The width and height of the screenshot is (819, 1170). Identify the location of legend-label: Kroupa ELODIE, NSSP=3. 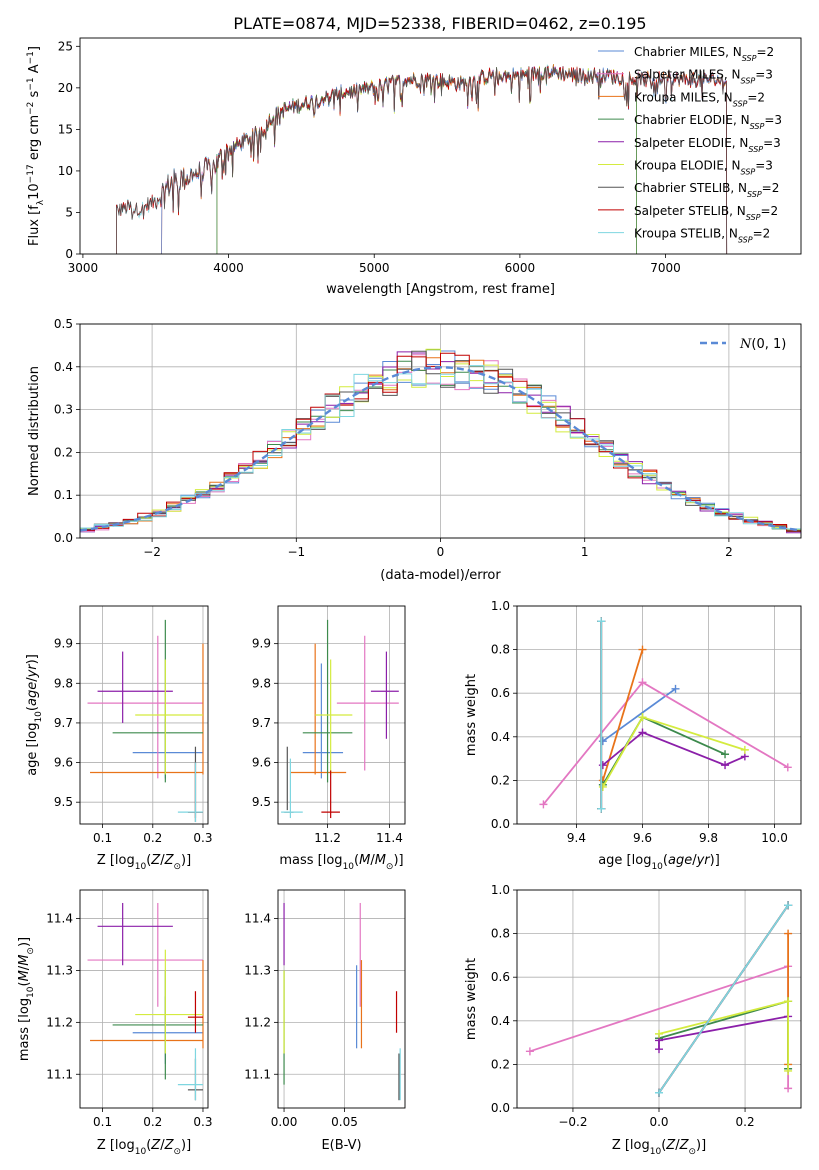
(703, 168).